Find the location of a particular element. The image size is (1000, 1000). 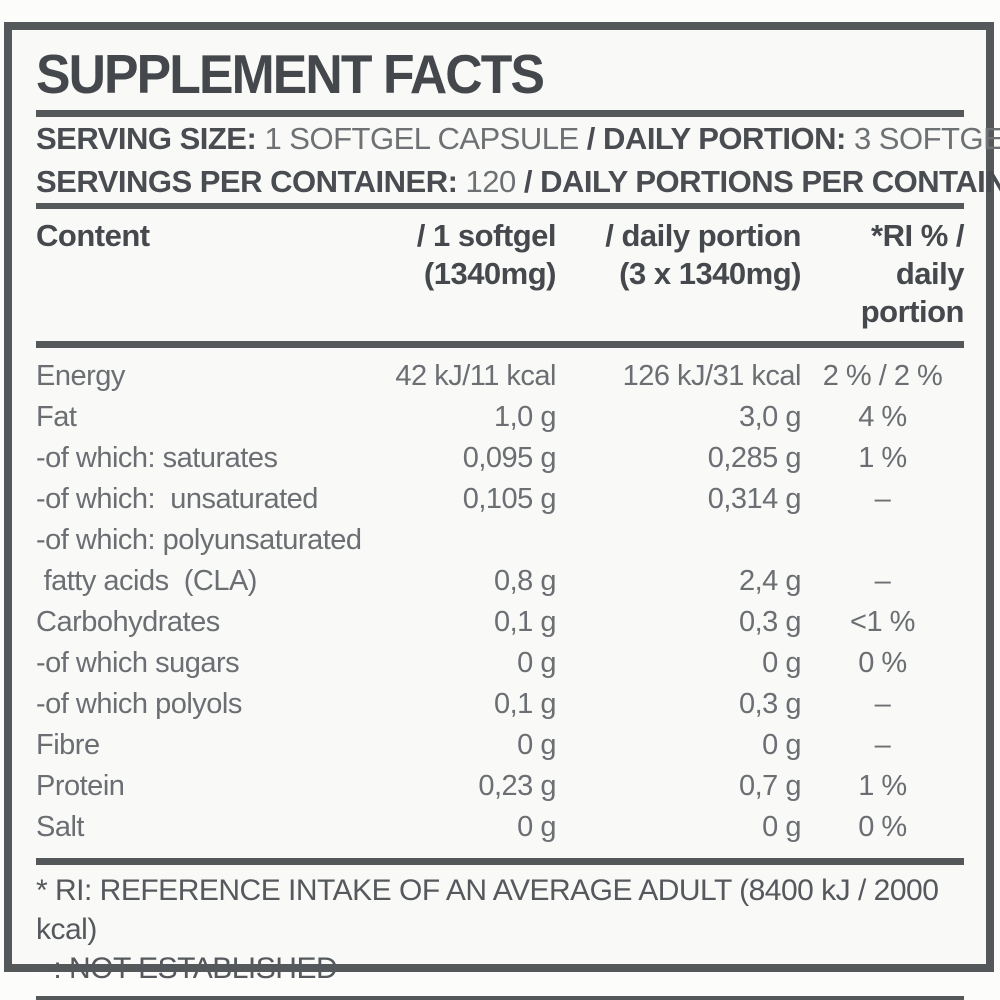

per-daily-portion-value: 0,7 g is located at coordinates (770, 786).